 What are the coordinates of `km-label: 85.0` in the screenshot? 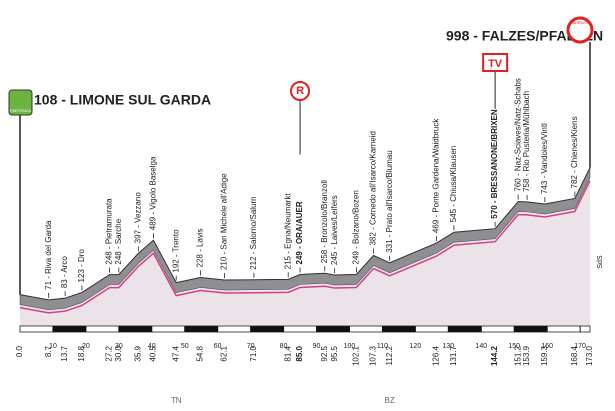 It's located at (299, 353).